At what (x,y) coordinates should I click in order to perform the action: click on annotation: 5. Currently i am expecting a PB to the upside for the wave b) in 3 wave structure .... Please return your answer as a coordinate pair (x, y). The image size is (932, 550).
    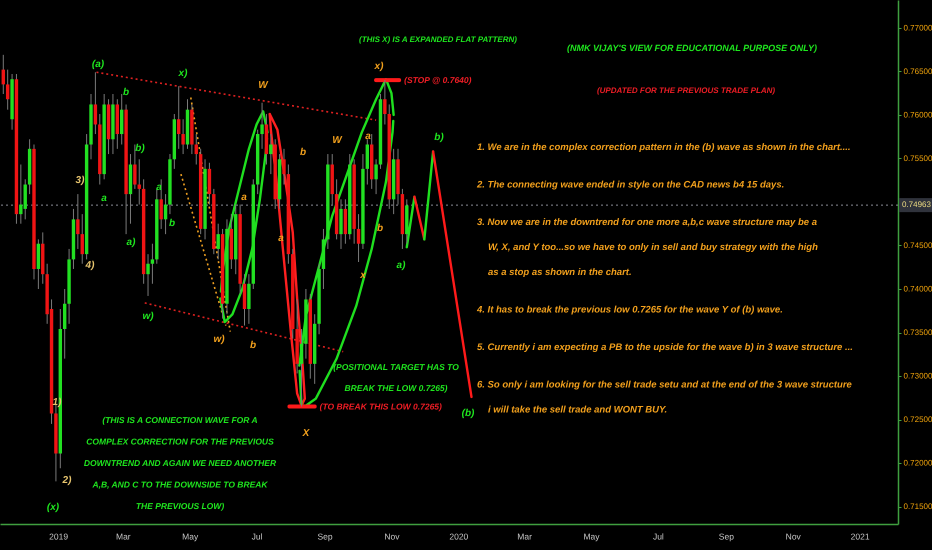
    Looking at the image, I should click on (665, 347).